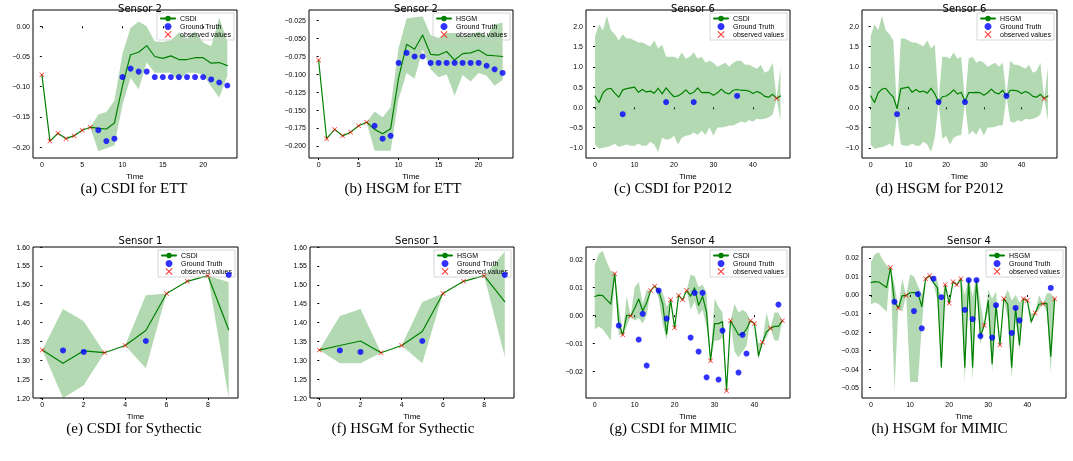 The image size is (1073, 461). Describe the element at coordinates (673, 428) in the screenshot. I see `text: (g) CSDI for MIMIC` at that location.